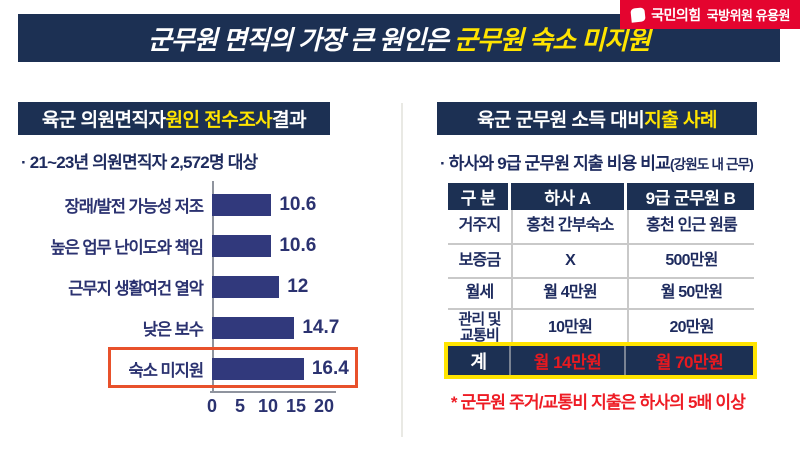 The width and height of the screenshot is (800, 450). Describe the element at coordinates (301, 39) in the screenshot. I see `main-title-prefix: 군무원 면직의 가장 큰 원인은` at that location.